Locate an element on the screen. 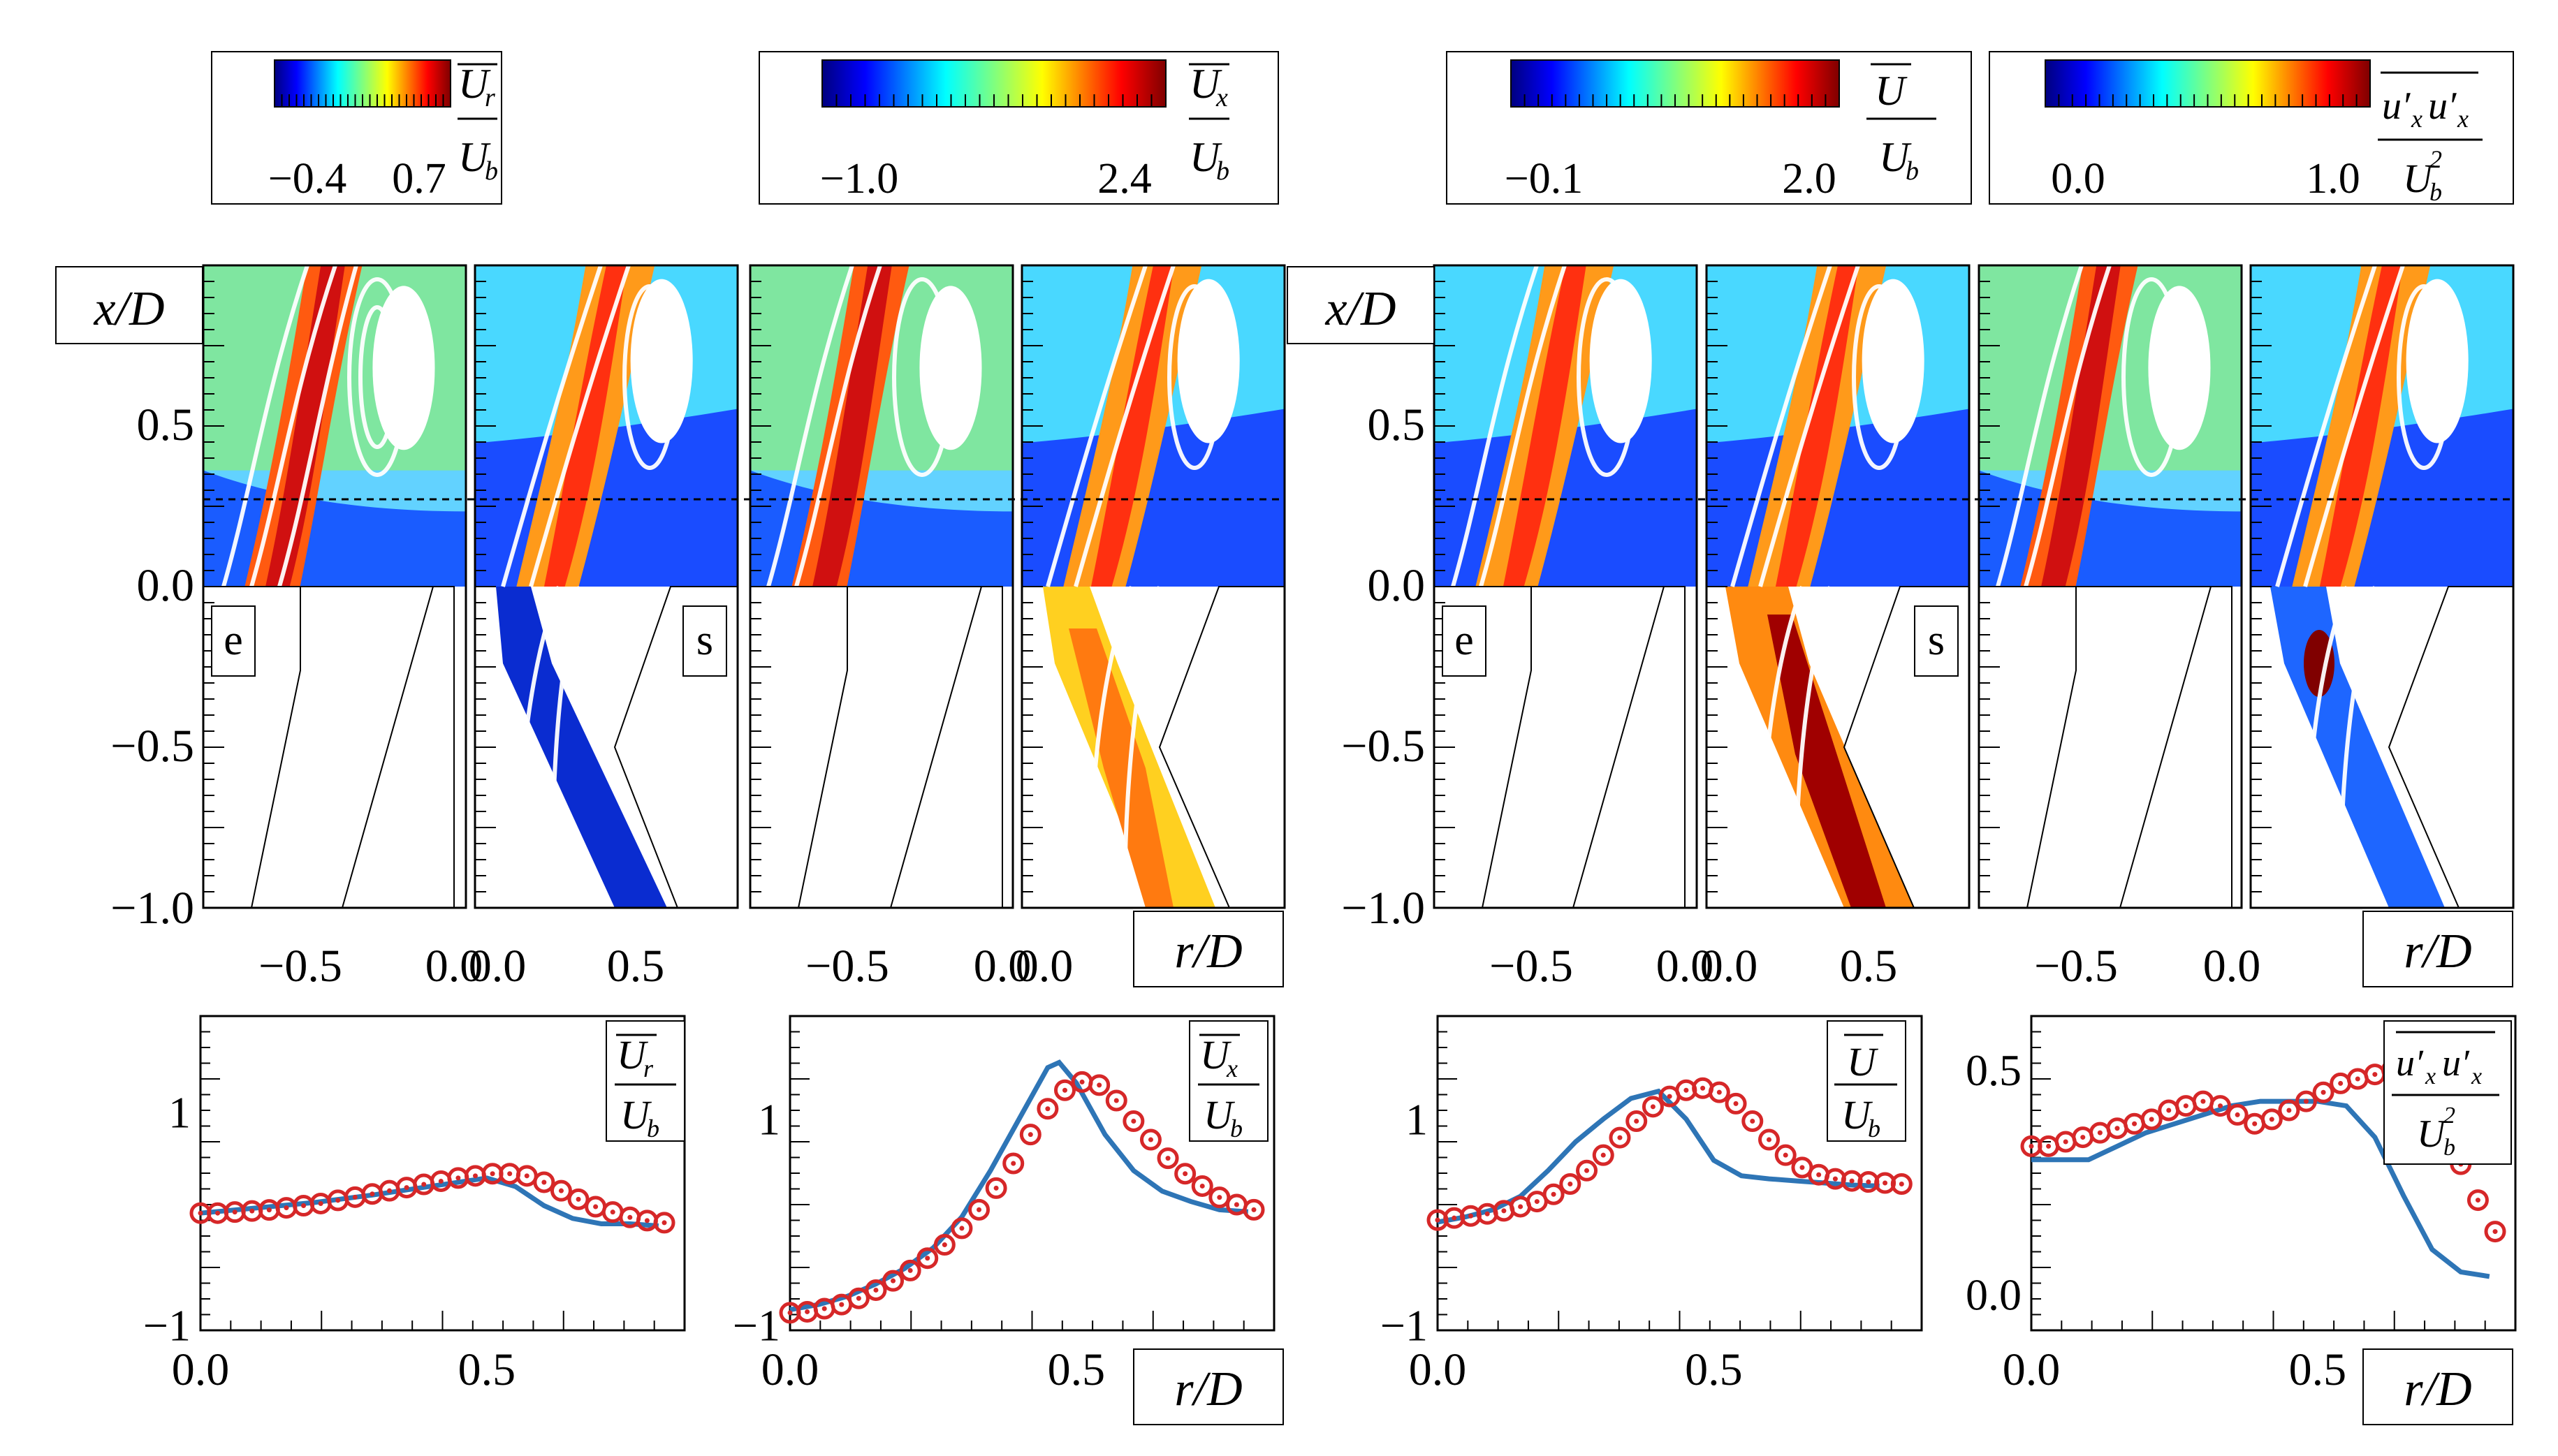 The height and width of the screenshot is (1456, 2558). ylabel-box-mid: x/D is located at coordinates (1361, 305).